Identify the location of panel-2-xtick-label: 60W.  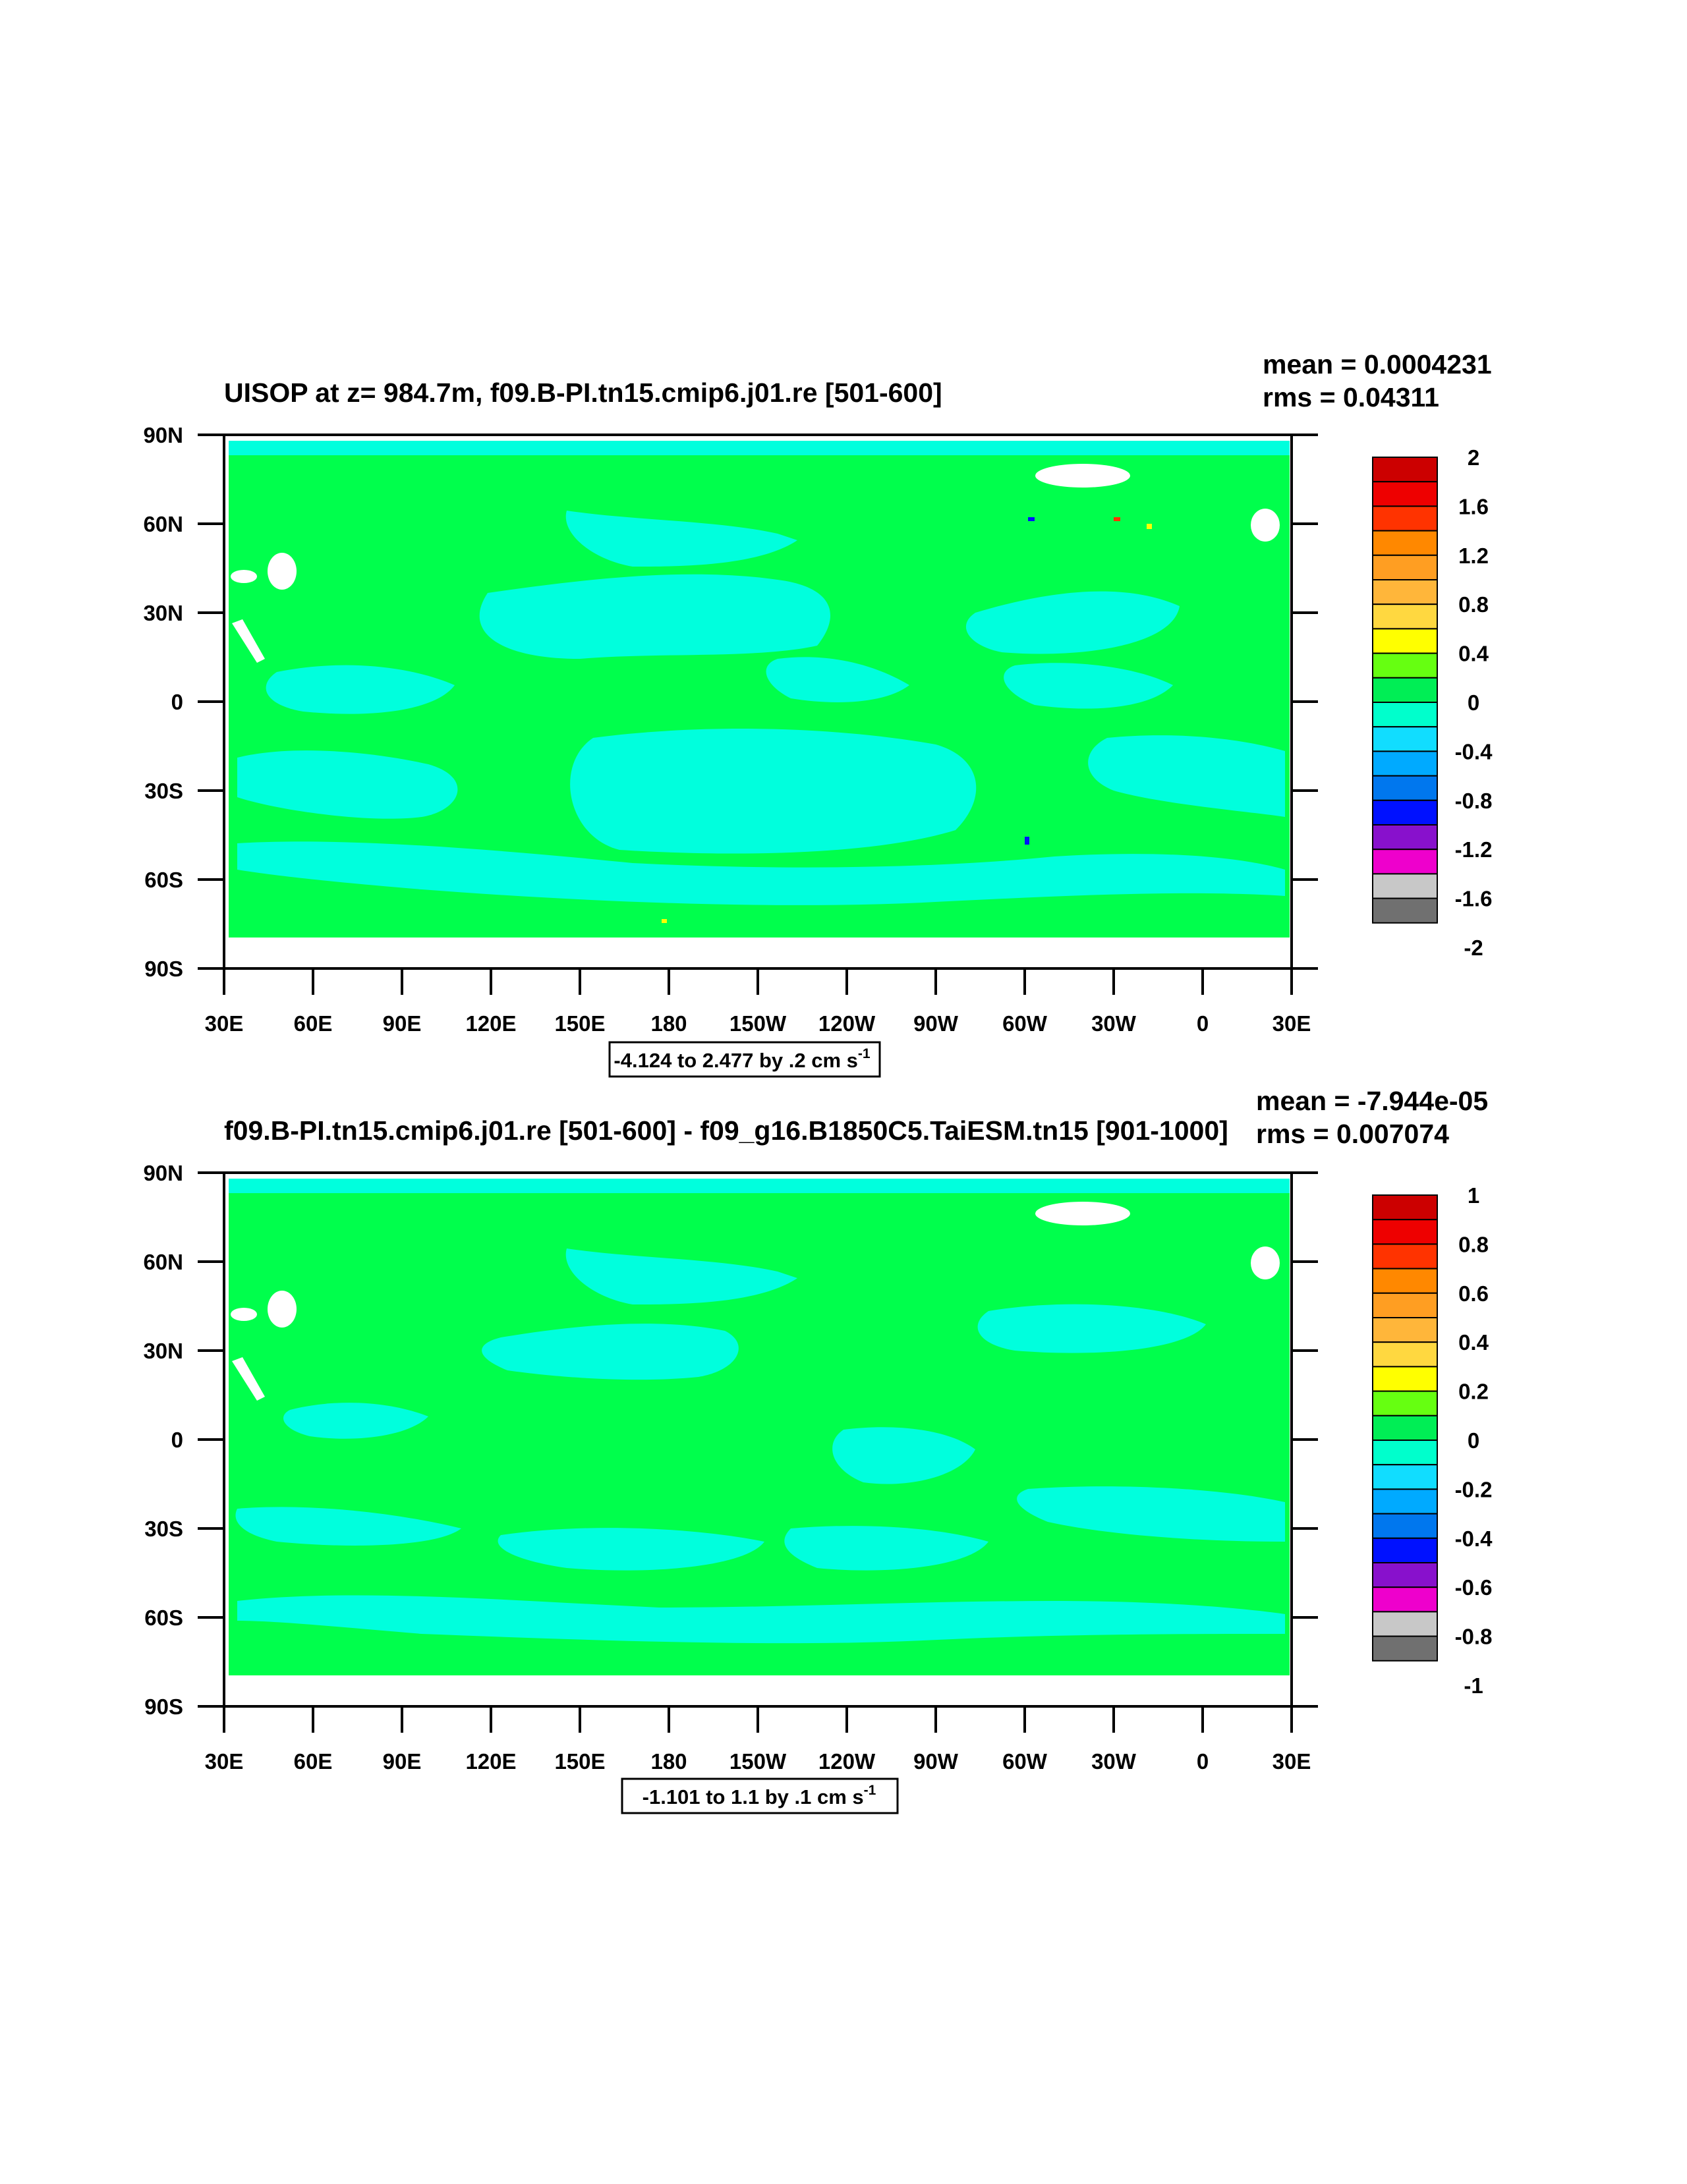
(1025, 1761).